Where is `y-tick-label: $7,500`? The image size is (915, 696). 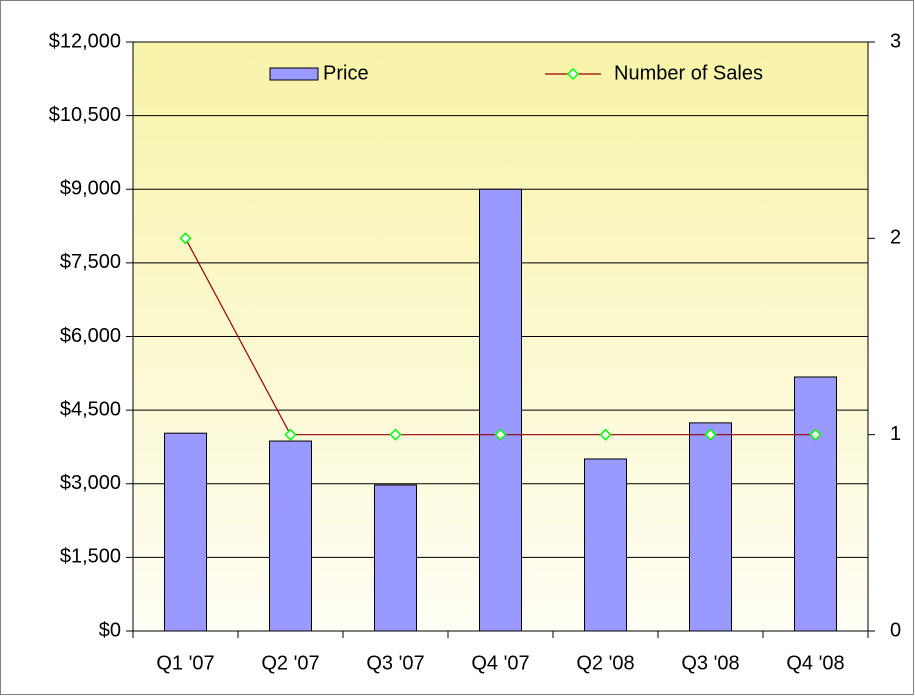
y-tick-label: $7,500 is located at coordinates (90, 262).